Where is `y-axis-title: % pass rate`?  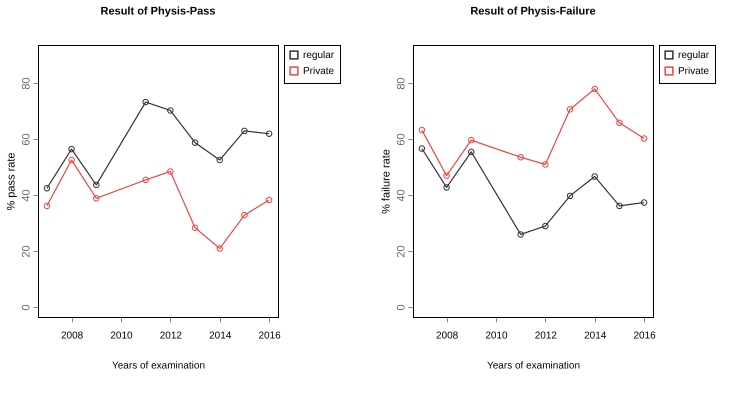 y-axis-title: % pass rate is located at coordinates (12, 181).